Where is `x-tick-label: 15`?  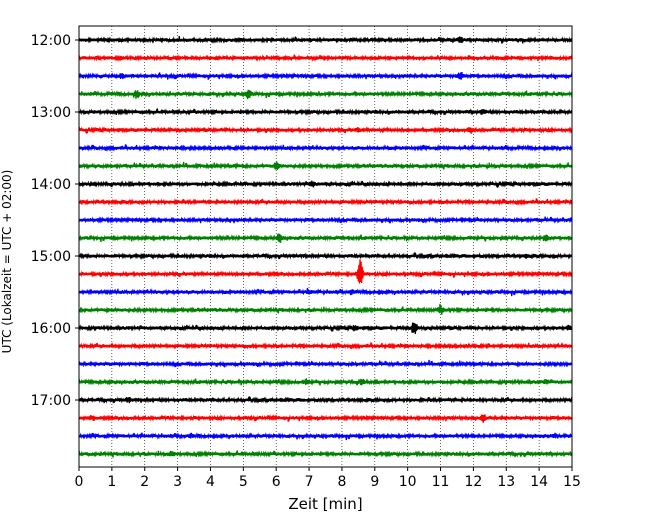
x-tick-label: 15 is located at coordinates (572, 482).